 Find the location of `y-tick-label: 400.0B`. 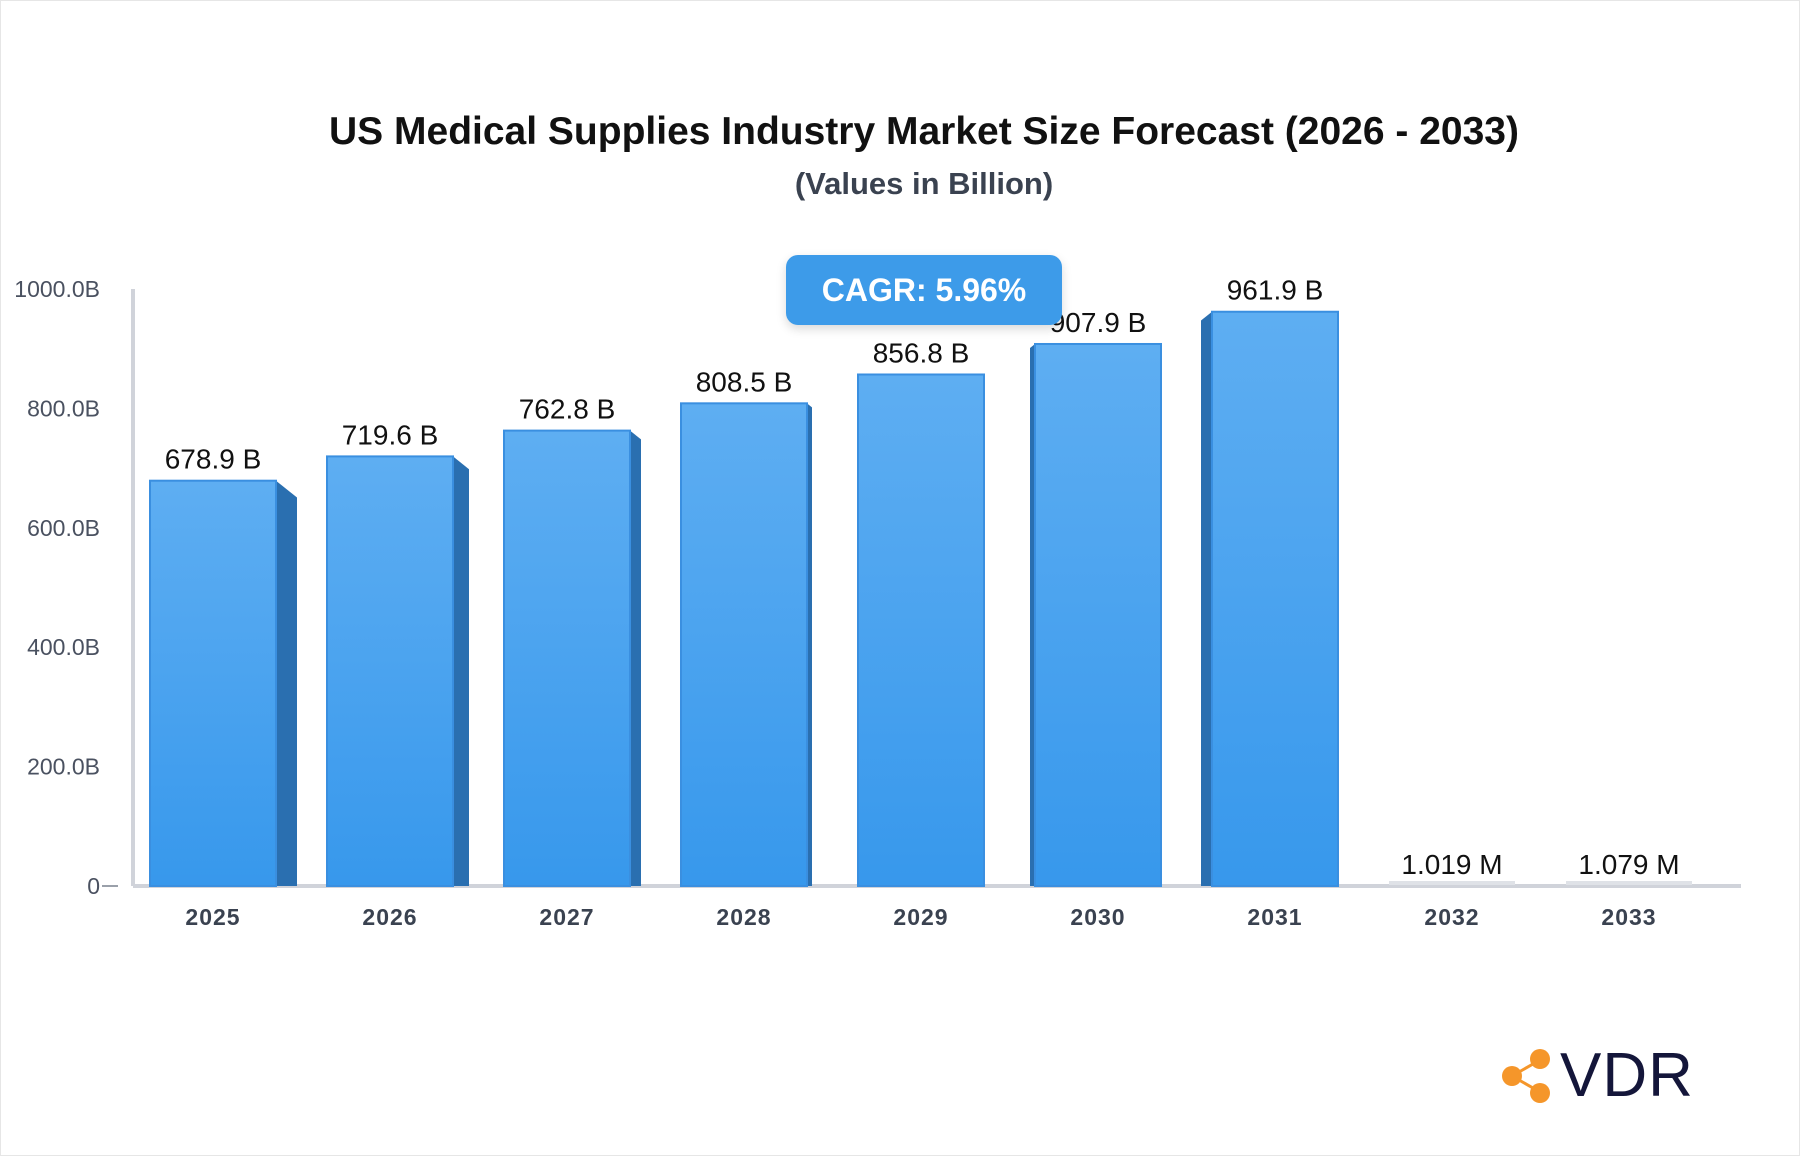

y-tick-label: 400.0B is located at coordinates (63, 647).